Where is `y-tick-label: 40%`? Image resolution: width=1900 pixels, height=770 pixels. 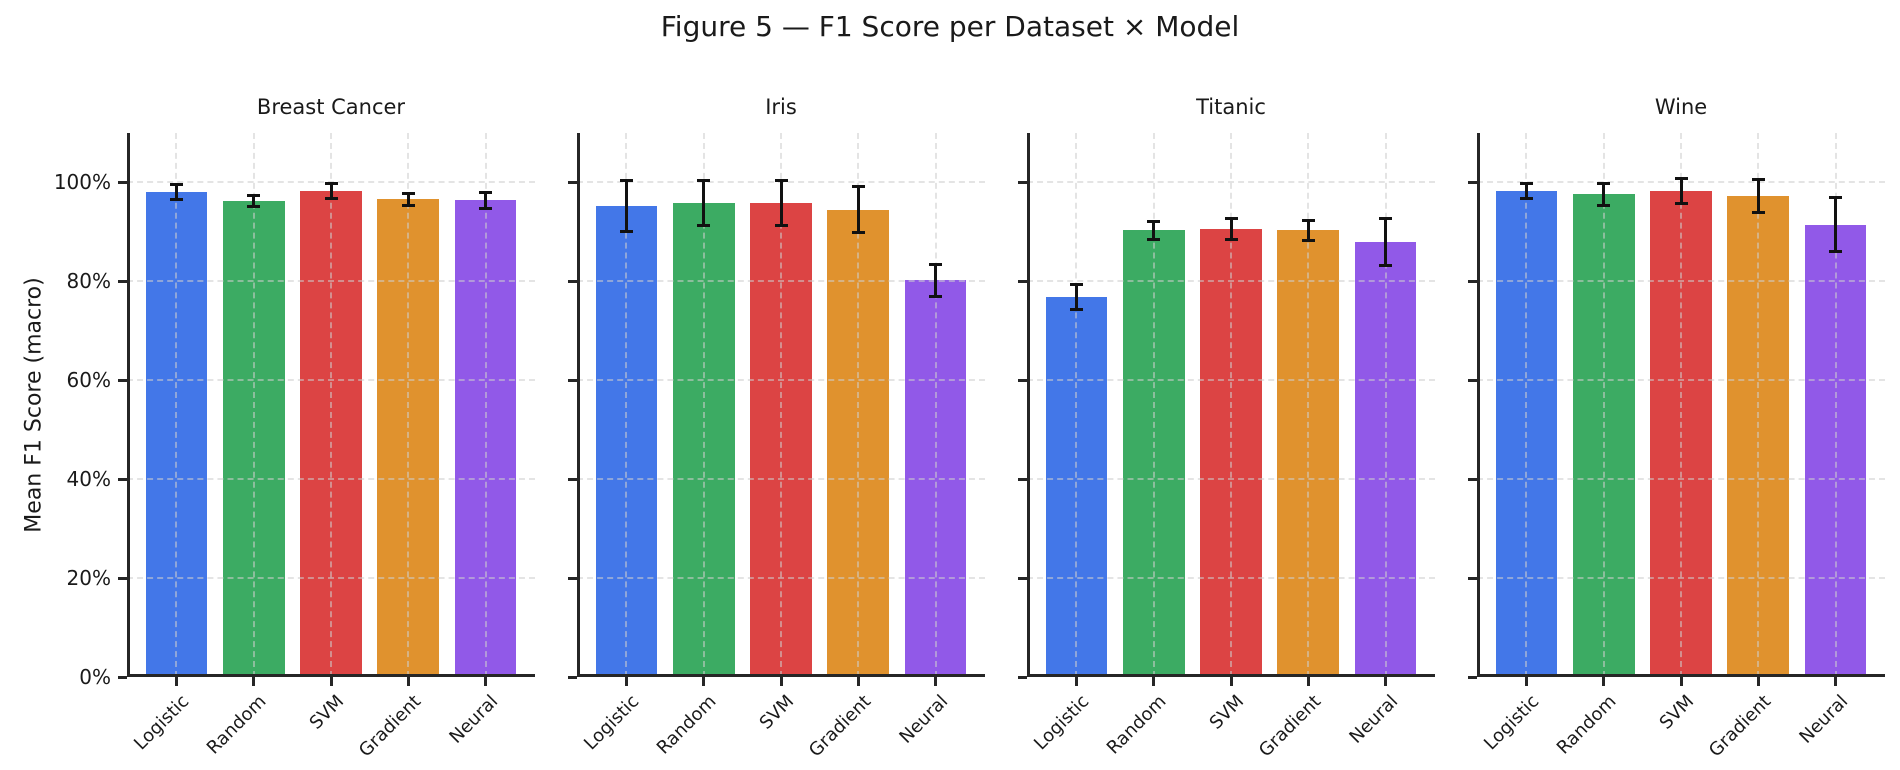
y-tick-label: 40% is located at coordinates (88, 479).